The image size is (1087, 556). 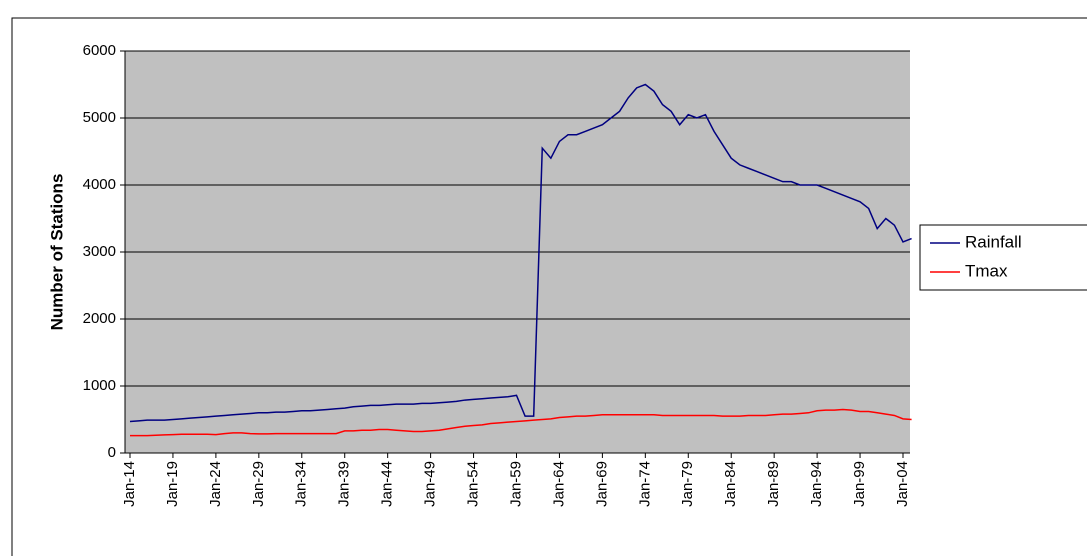 What do you see at coordinates (473, 484) in the screenshot?
I see `x-tick-label: Jan-54` at bounding box center [473, 484].